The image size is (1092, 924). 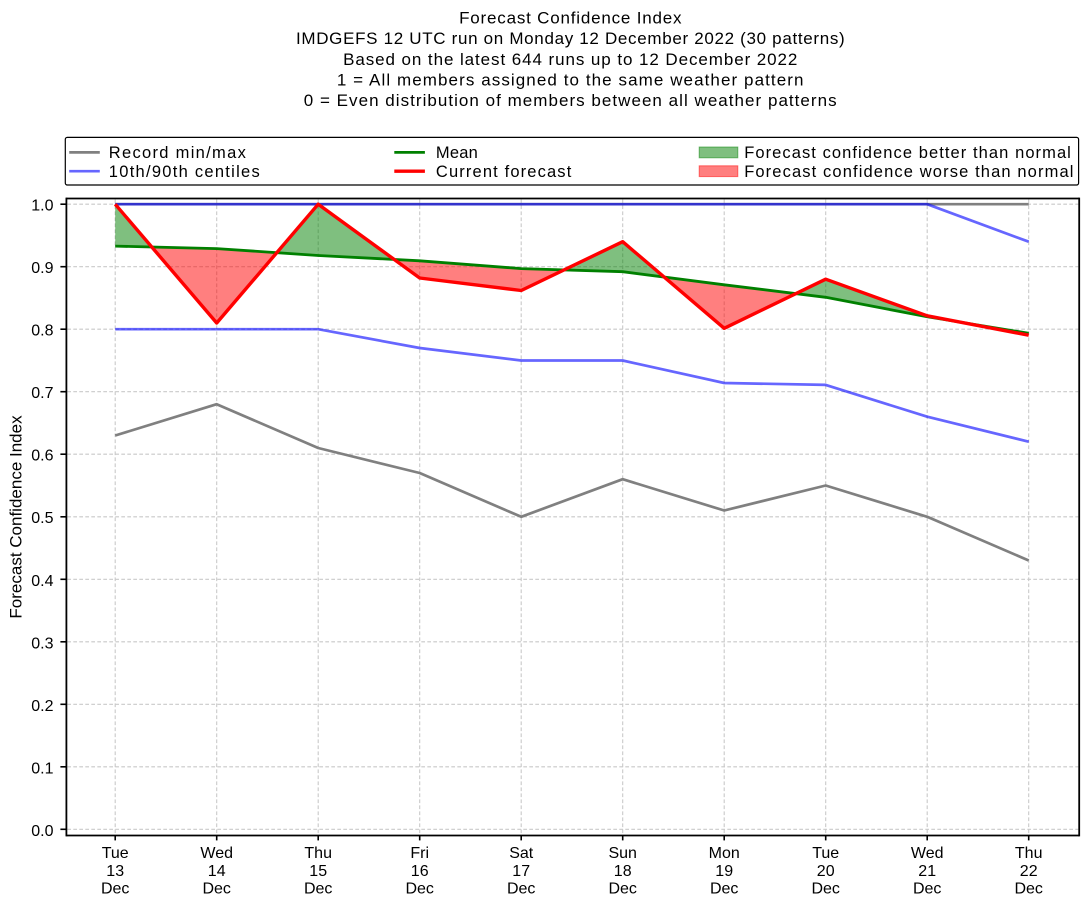 What do you see at coordinates (42, 331) in the screenshot?
I see `svg-text: 0.8` at bounding box center [42, 331].